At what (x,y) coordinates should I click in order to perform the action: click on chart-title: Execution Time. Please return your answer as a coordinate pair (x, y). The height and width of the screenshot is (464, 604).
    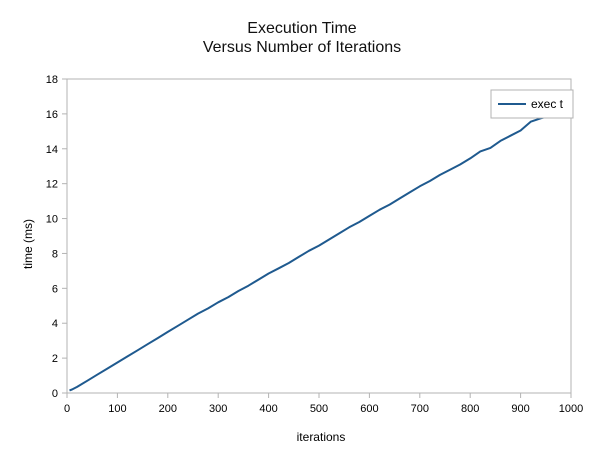
    Looking at the image, I should click on (302, 28).